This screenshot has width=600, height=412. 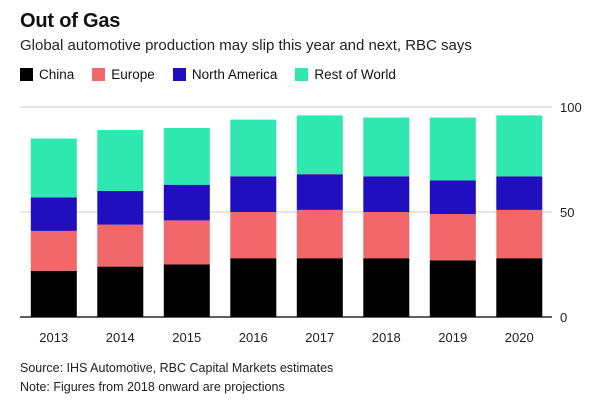 What do you see at coordinates (571, 107) in the screenshot?
I see `y-tick-label-100: 100` at bounding box center [571, 107].